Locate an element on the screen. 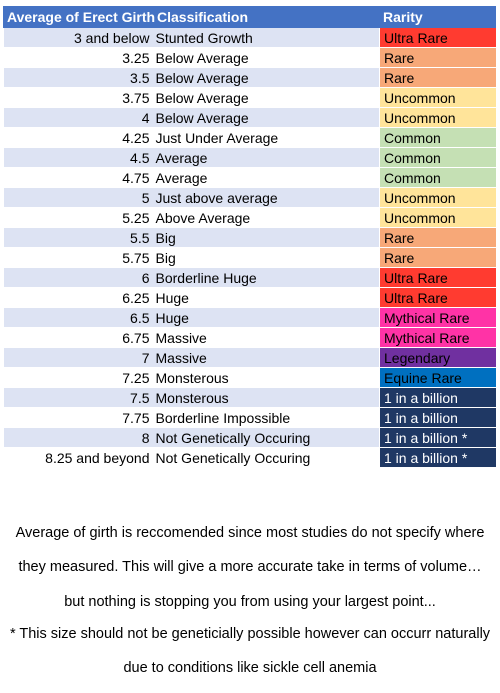  table-row: 7 Massive Legendary is located at coordinates (249, 357).